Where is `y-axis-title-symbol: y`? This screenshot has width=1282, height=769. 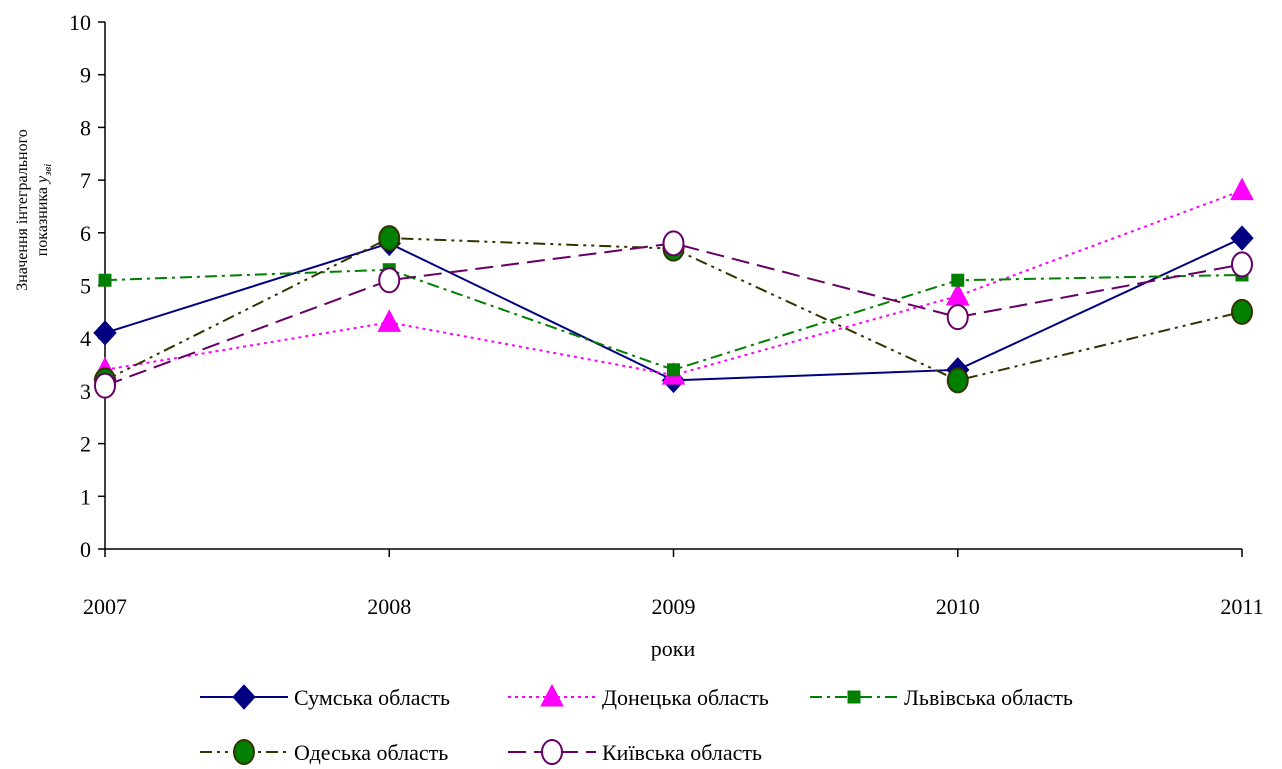 y-axis-title-symbol: y is located at coordinates (42, 180).